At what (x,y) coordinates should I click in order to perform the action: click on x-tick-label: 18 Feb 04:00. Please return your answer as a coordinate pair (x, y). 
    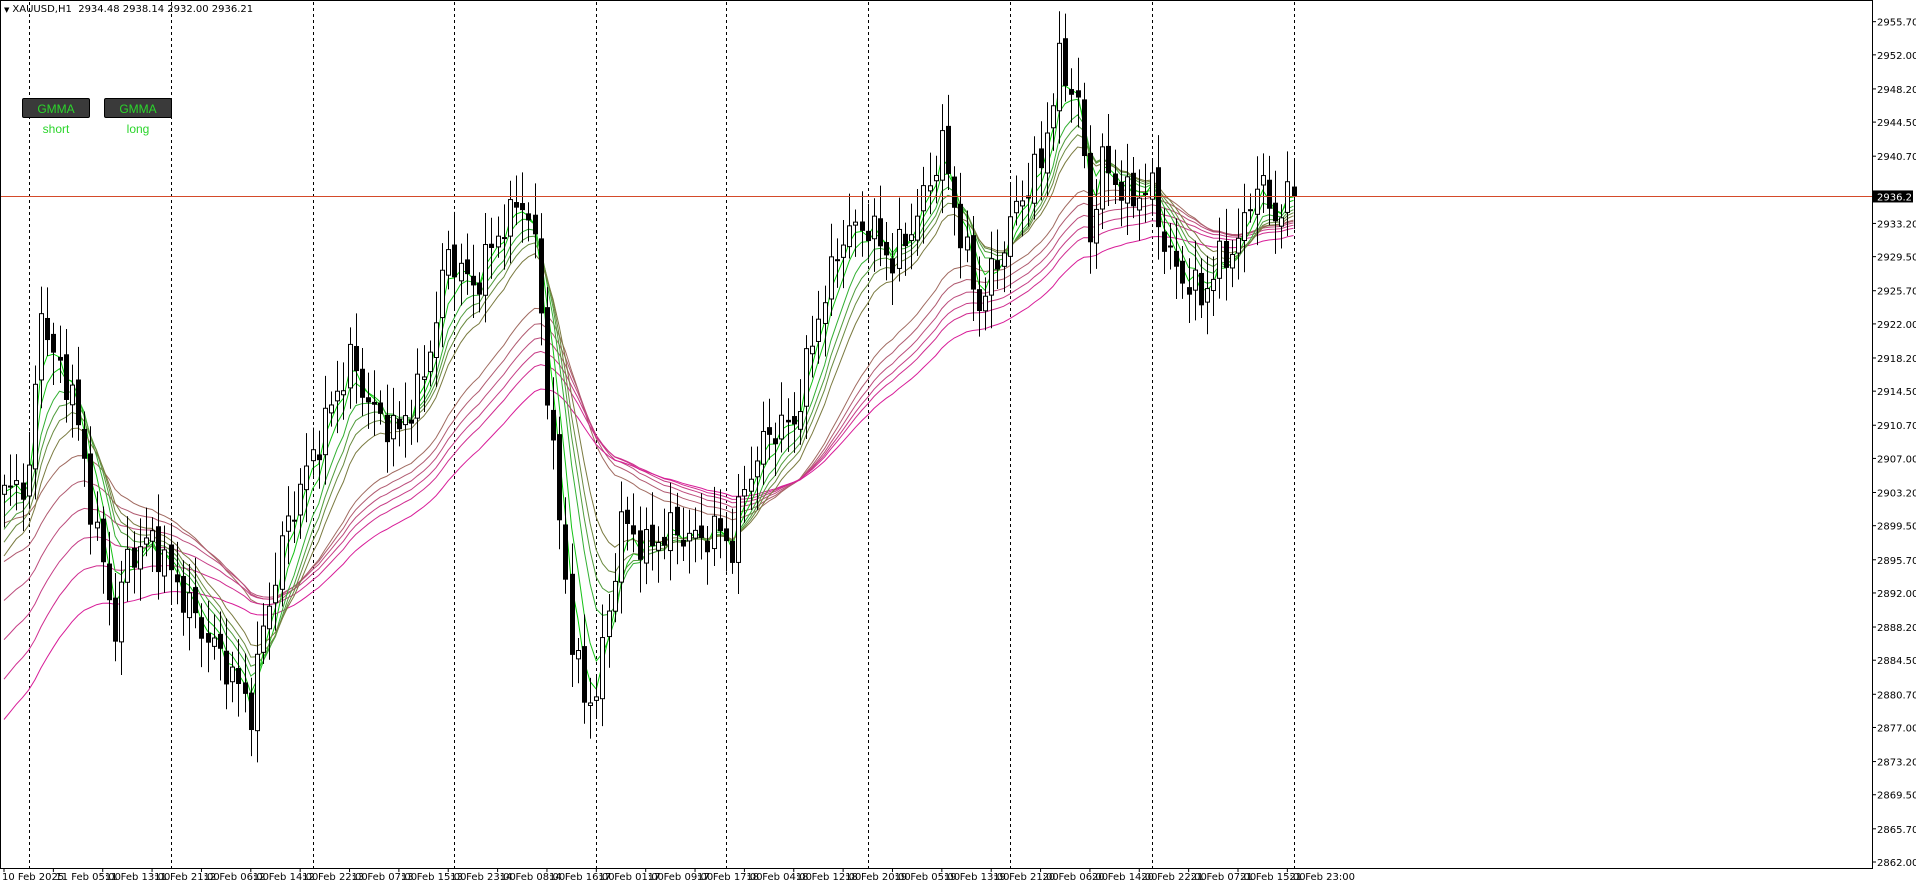
    Looking at the image, I should click on (779, 877).